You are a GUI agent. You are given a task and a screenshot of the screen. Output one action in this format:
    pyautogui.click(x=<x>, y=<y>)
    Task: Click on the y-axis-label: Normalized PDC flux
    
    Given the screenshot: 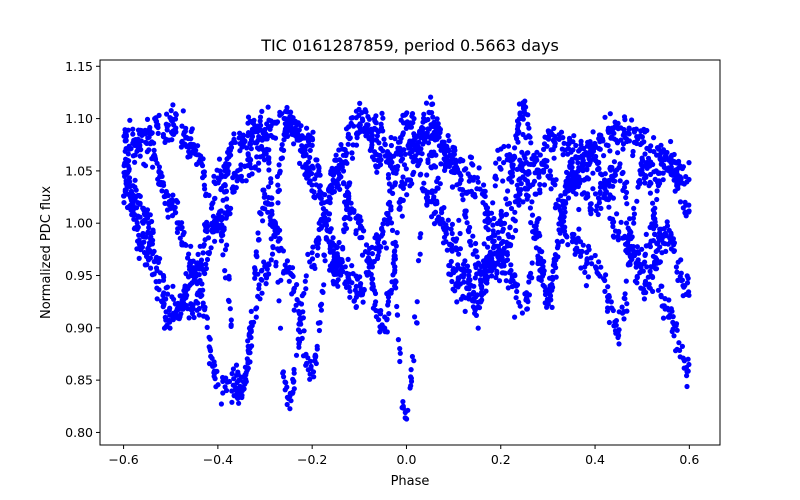 What is the action you would take?
    pyautogui.click(x=46, y=252)
    